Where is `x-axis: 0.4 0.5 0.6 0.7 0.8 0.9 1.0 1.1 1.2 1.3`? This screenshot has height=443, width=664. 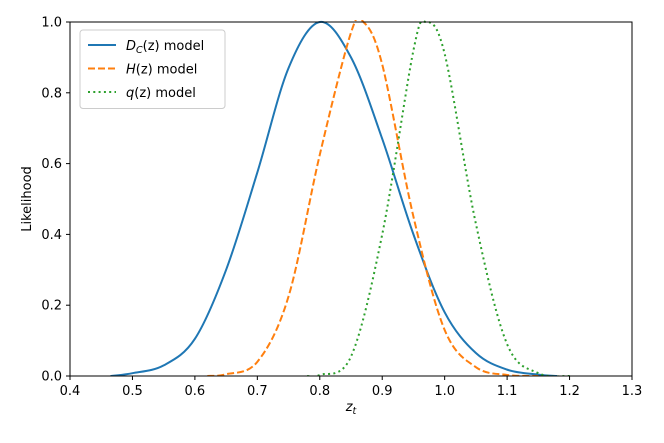
x-axis: 0.4 0.5 0.6 0.7 0.8 0.9 1.0 1.1 1.2 1.3 is located at coordinates (351, 387).